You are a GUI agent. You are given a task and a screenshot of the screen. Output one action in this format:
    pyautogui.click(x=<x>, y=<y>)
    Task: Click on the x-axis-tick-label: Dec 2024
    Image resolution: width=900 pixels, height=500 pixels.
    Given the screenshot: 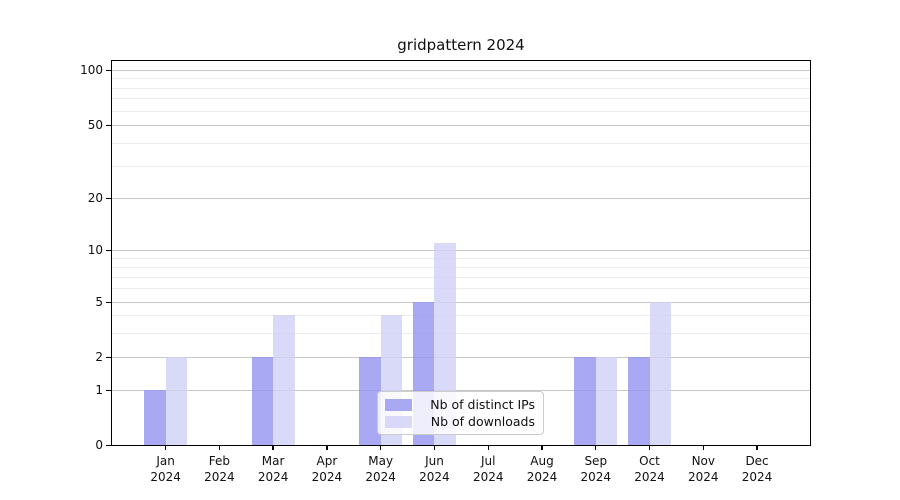 What is the action you would take?
    pyautogui.click(x=757, y=469)
    